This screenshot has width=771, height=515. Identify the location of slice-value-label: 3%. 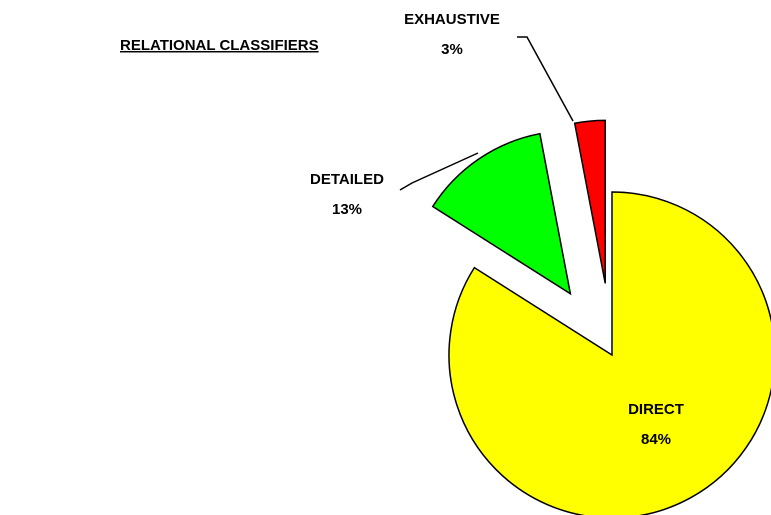
(452, 49).